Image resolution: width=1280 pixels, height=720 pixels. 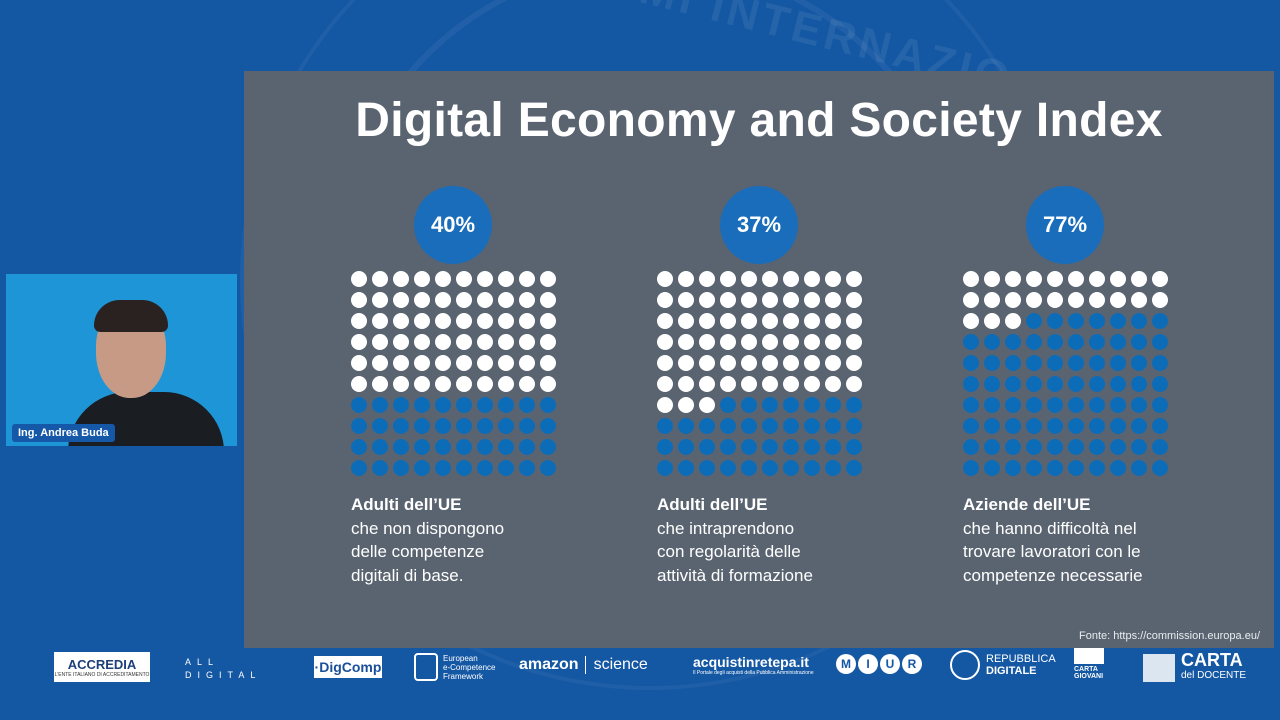 I want to click on percent-badge: 77%, so click(x=1065, y=225).